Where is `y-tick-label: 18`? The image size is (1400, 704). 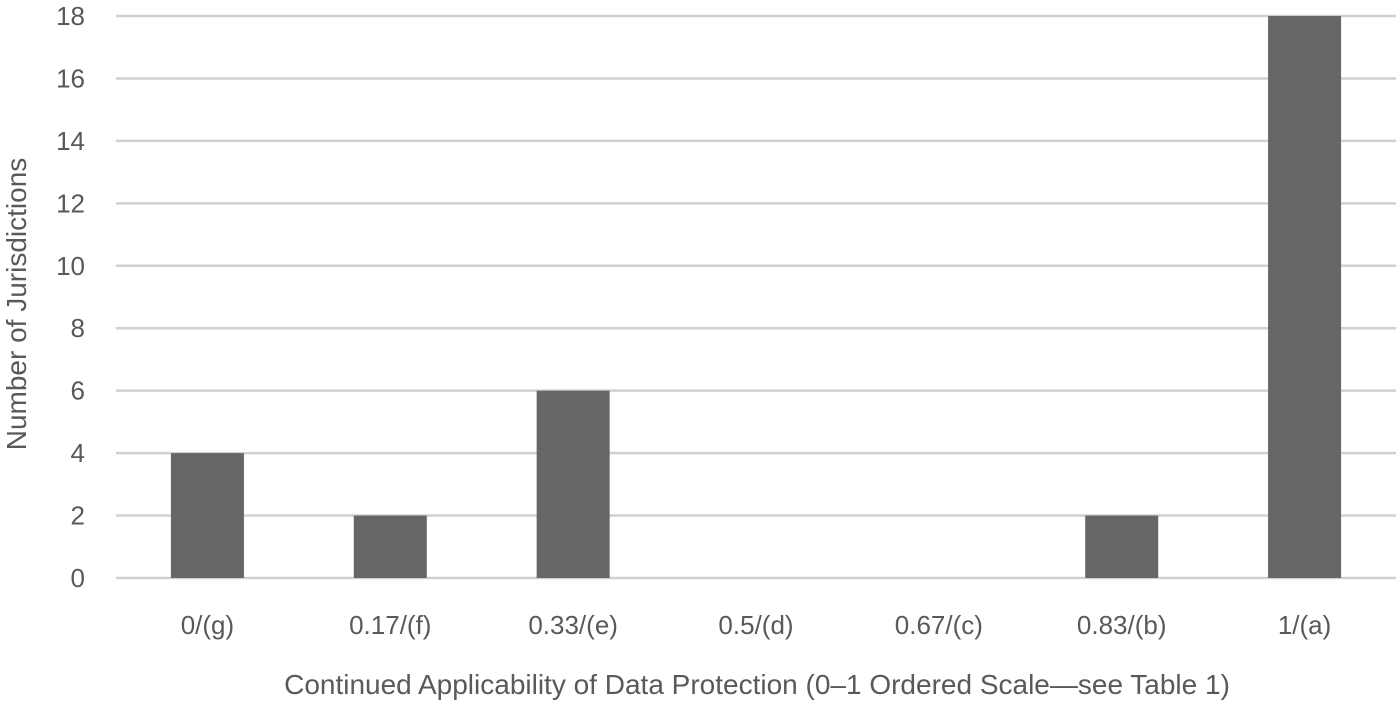 y-tick-label: 18 is located at coordinates (70, 16).